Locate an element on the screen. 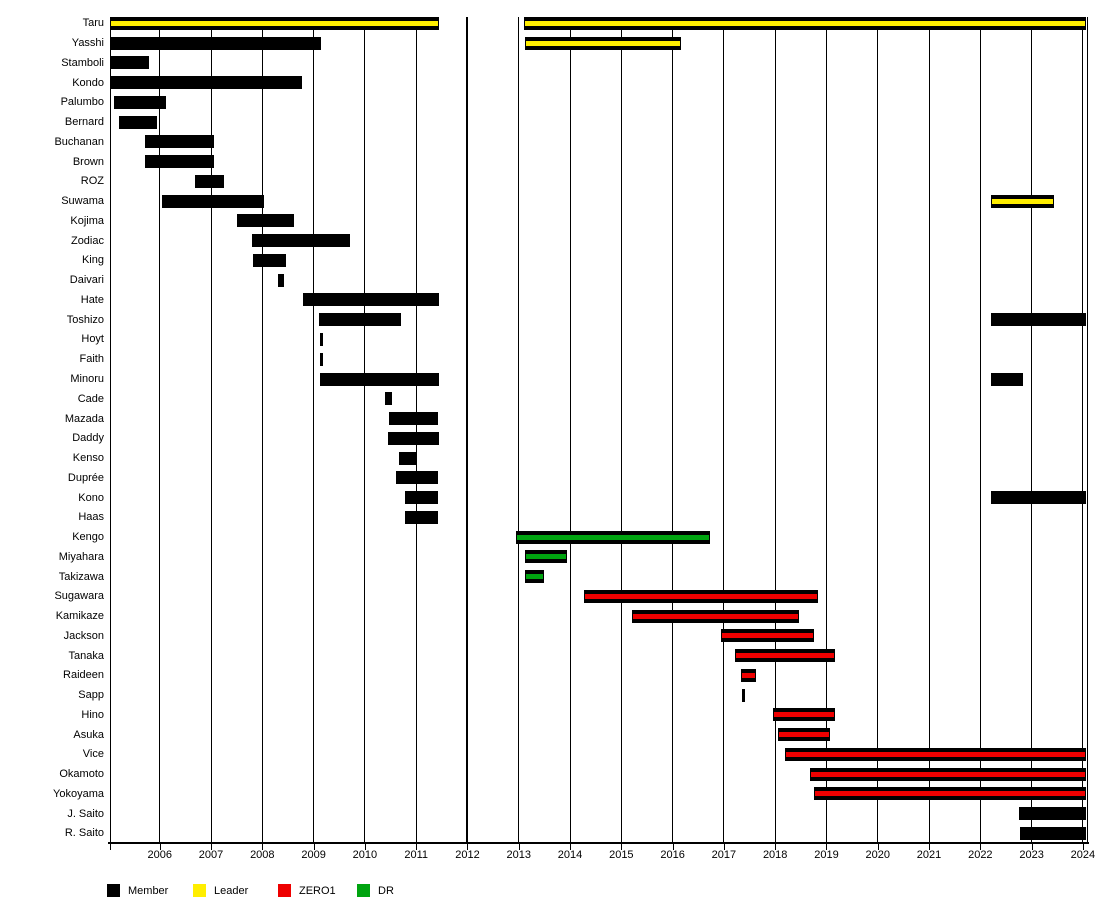  legend-label: Leader is located at coordinates (231, 890).